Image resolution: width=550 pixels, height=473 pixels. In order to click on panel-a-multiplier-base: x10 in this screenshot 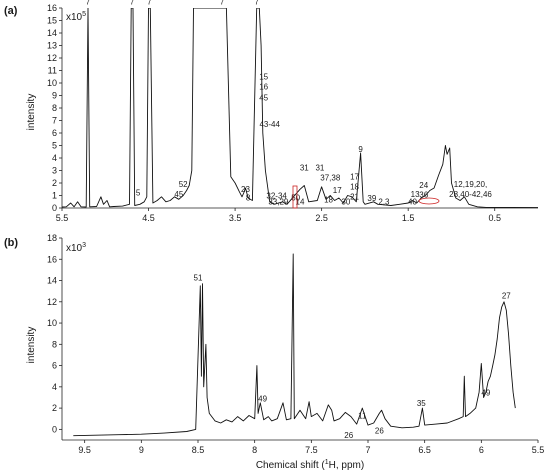, I will do `click(74, 17)`.